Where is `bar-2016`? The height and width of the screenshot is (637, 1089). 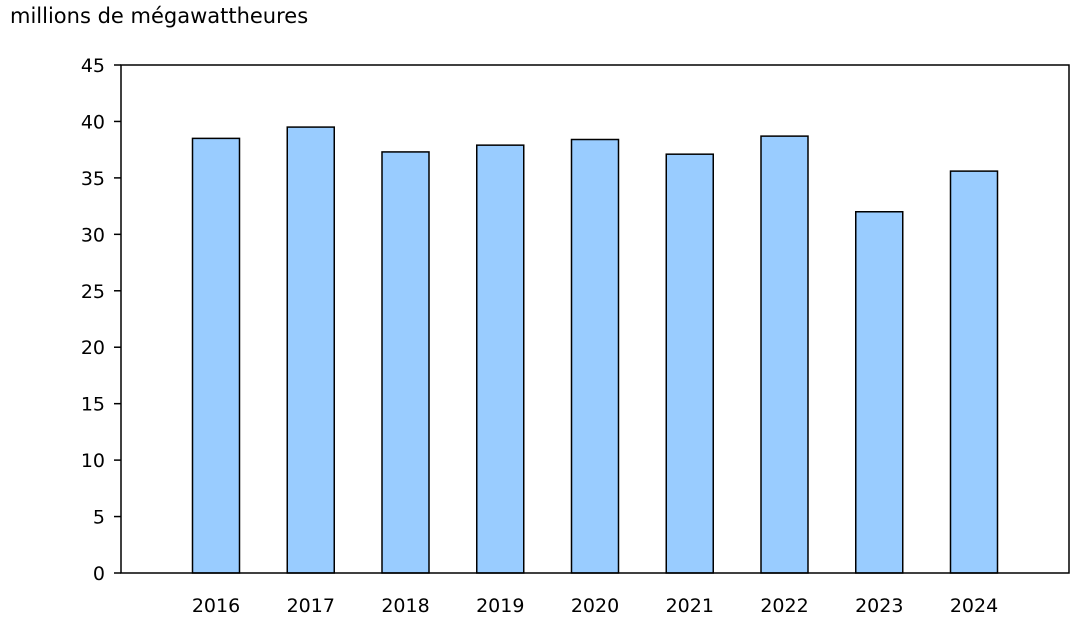
bar-2016 is located at coordinates (216, 355).